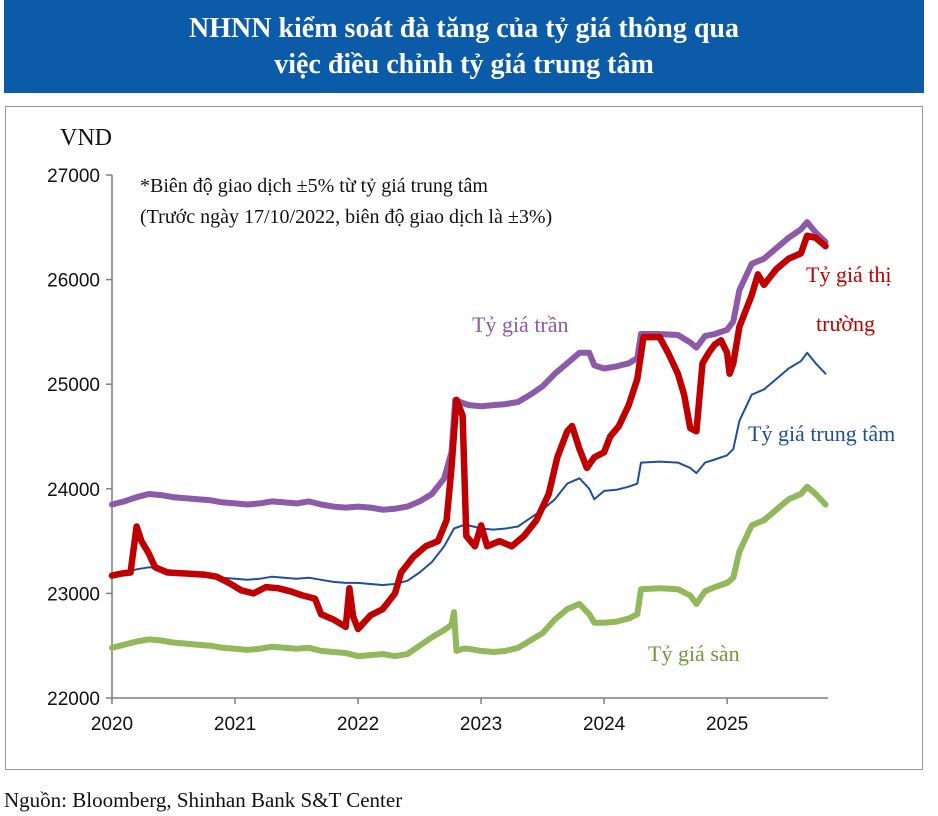 The image size is (938, 816). I want to click on x-tick-label: 2020, so click(112, 724).